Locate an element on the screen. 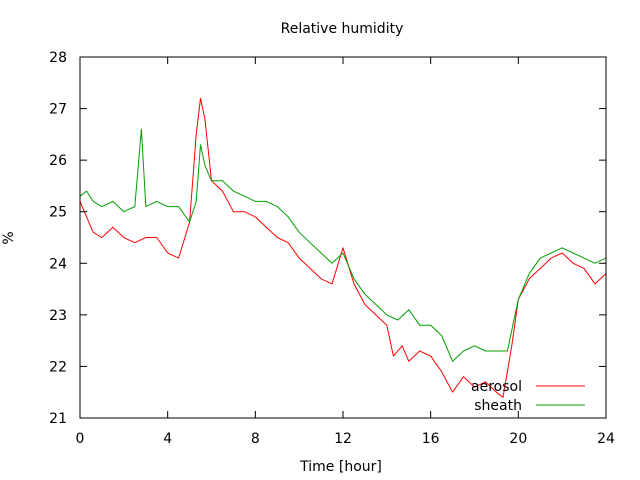  legend: aerosol sheath is located at coordinates (528, 396).